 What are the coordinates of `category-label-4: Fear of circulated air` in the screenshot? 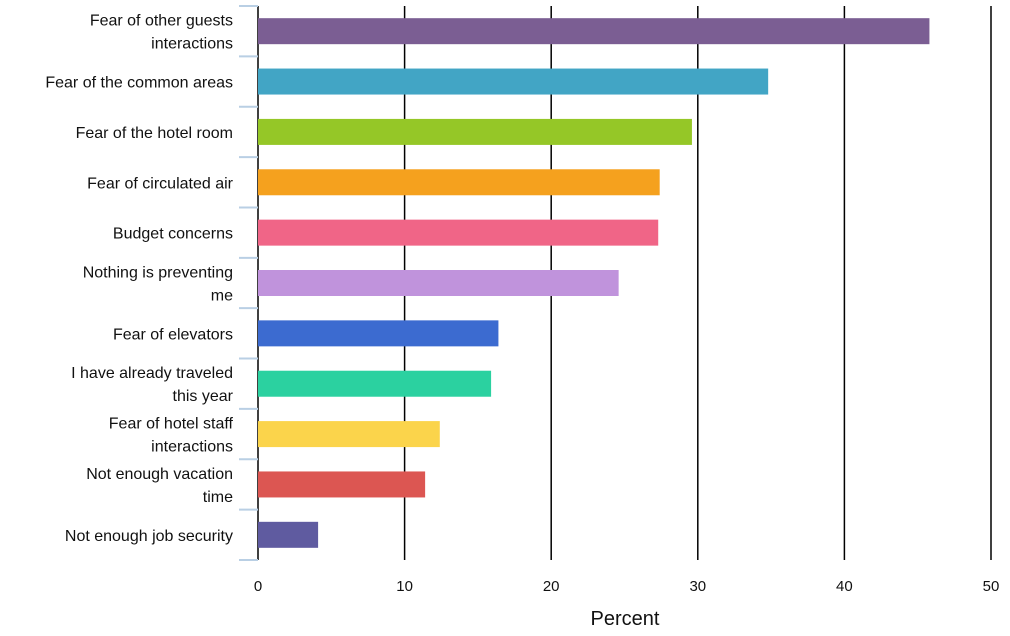 It's located at (160, 183).